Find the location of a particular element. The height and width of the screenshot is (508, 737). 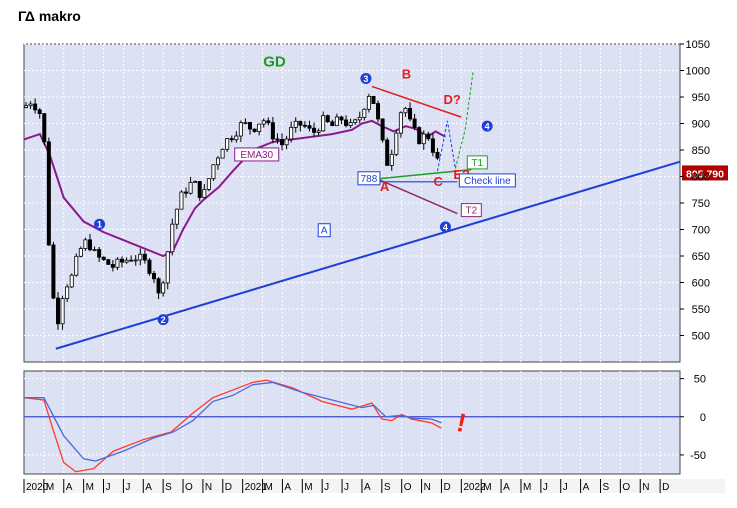

line-T2 is located at coordinates (417, 196).